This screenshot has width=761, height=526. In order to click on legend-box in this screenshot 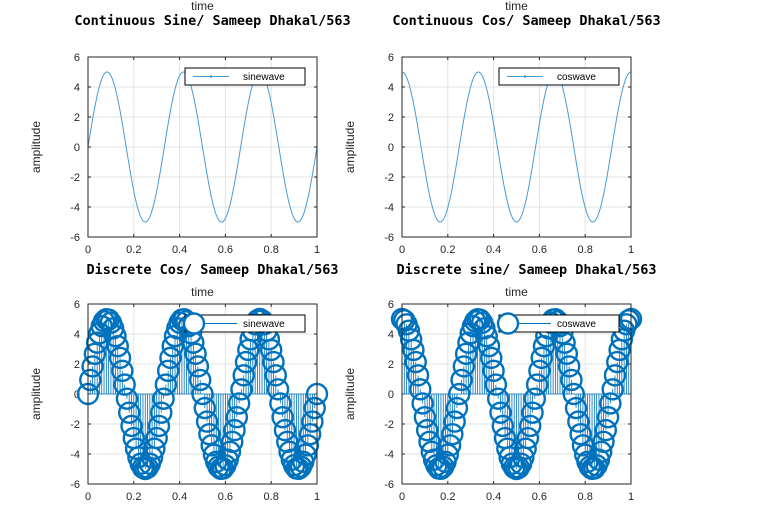, I will do `click(559, 76)`.